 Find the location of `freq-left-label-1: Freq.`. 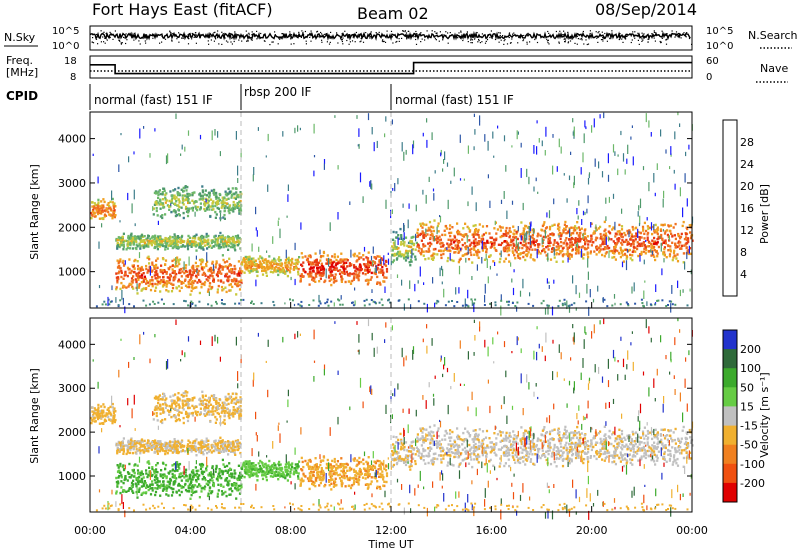

freq-left-label-1: Freq. is located at coordinates (19, 60).